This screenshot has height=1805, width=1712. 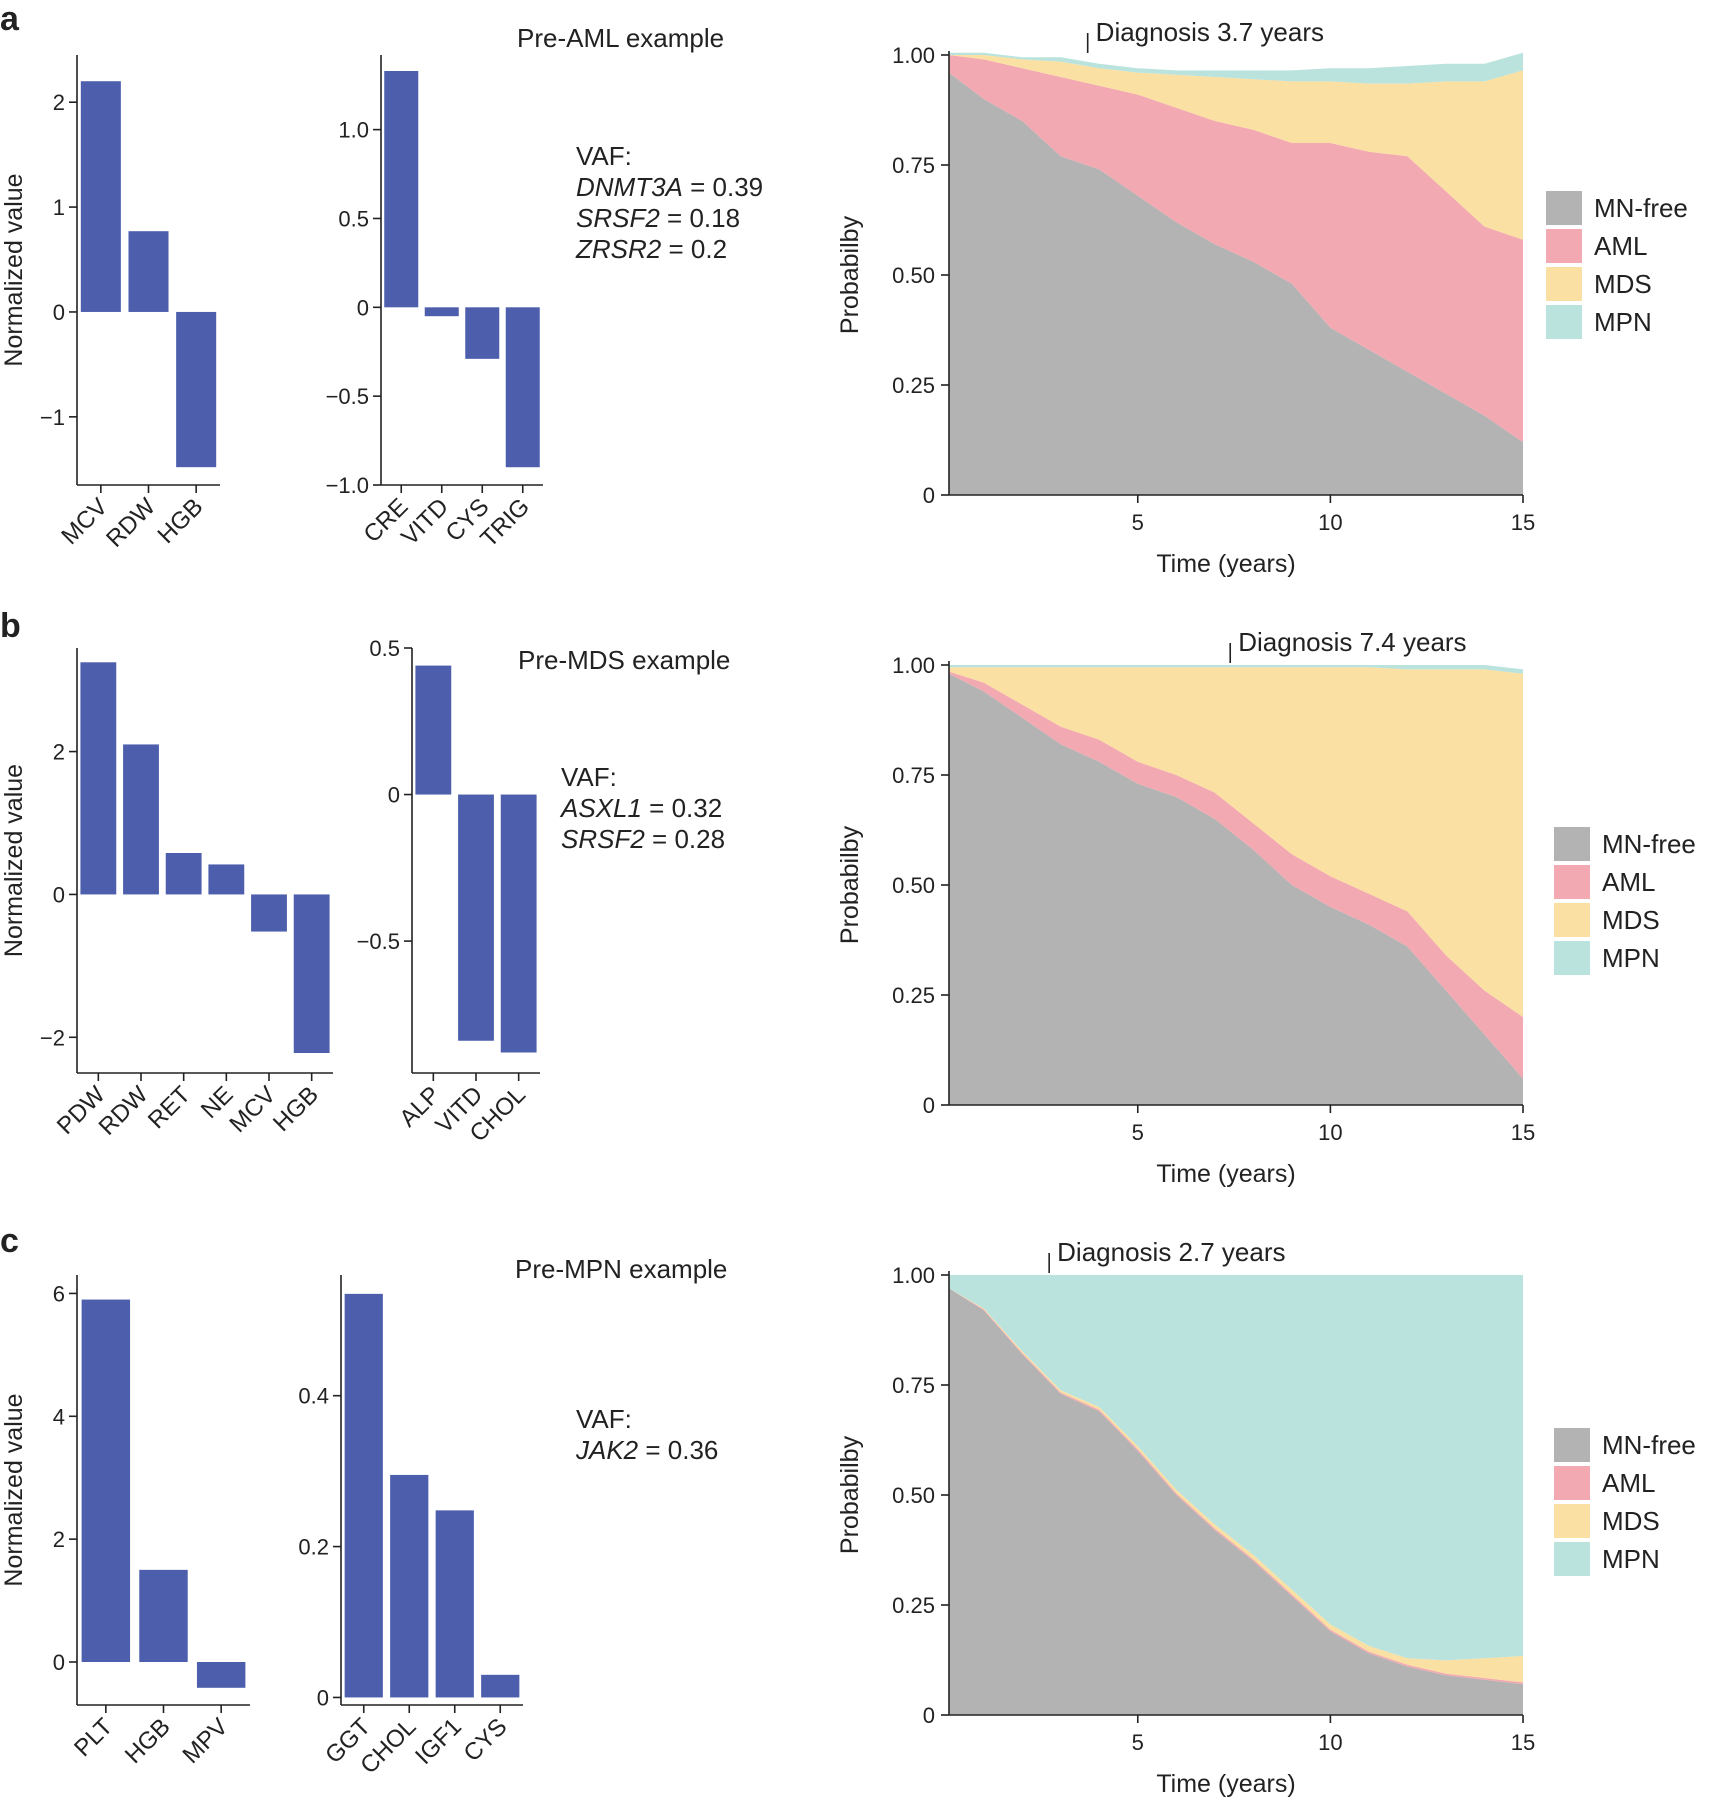 What do you see at coordinates (1171, 1252) in the screenshot?
I see `diagnosis-label: Diagnosis 2.7 years` at bounding box center [1171, 1252].